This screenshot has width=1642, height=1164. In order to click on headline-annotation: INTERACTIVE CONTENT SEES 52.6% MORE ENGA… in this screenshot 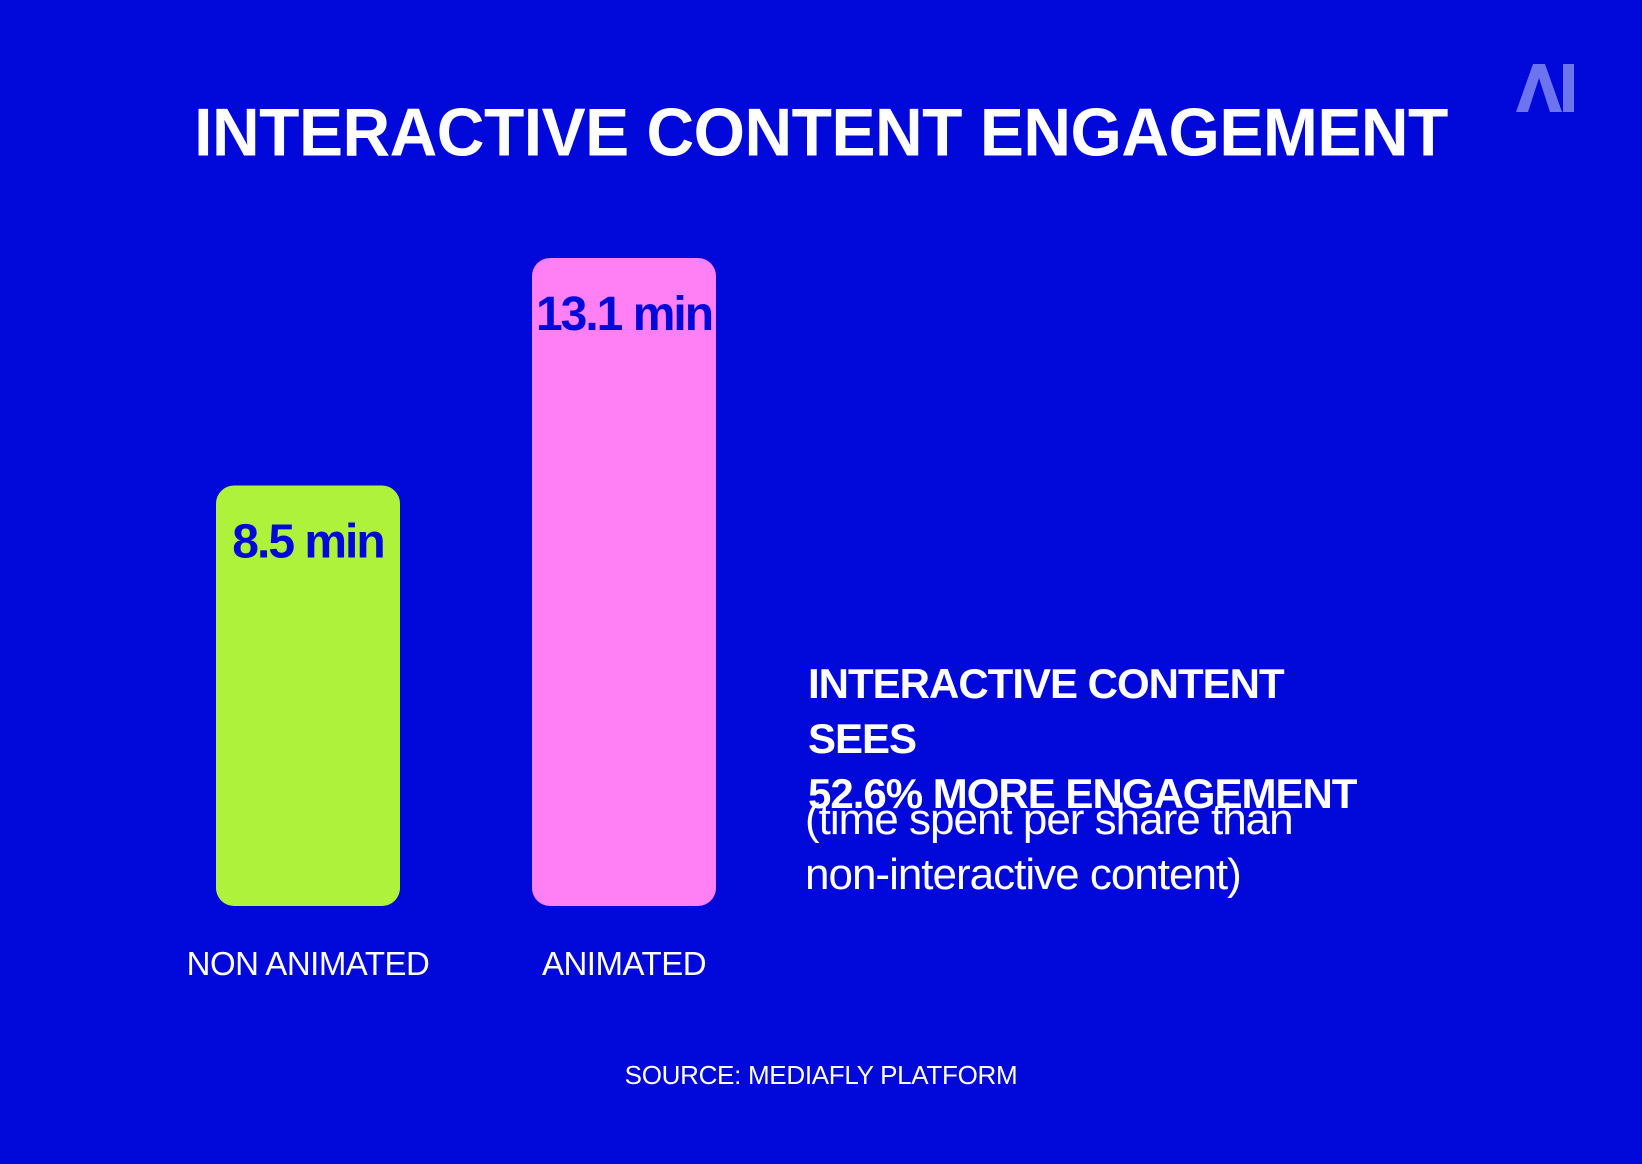, I will do `click(1088, 738)`.